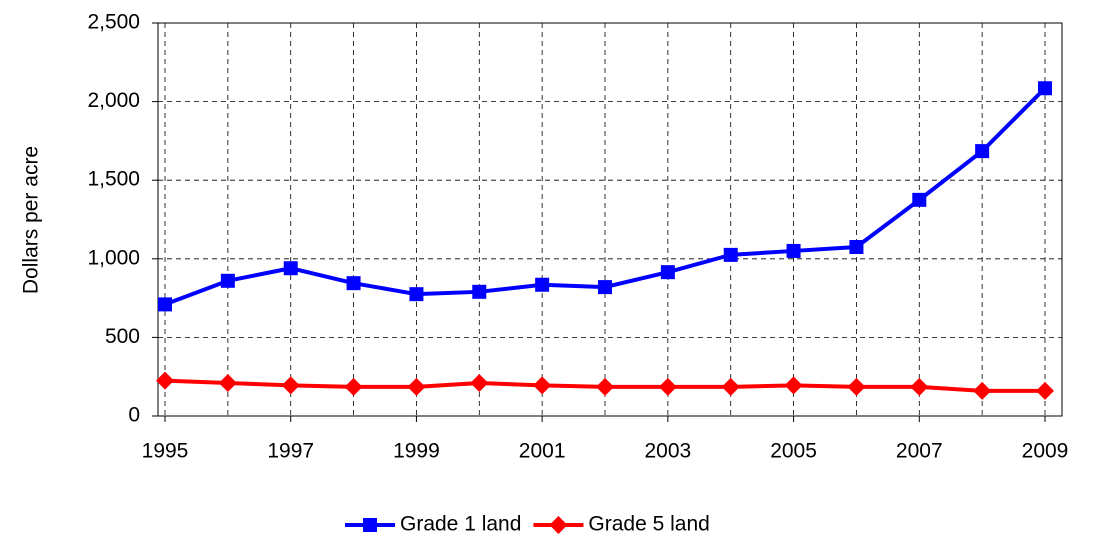  Describe the element at coordinates (542, 451) in the screenshot. I see `x-tick-label: 2001` at that location.